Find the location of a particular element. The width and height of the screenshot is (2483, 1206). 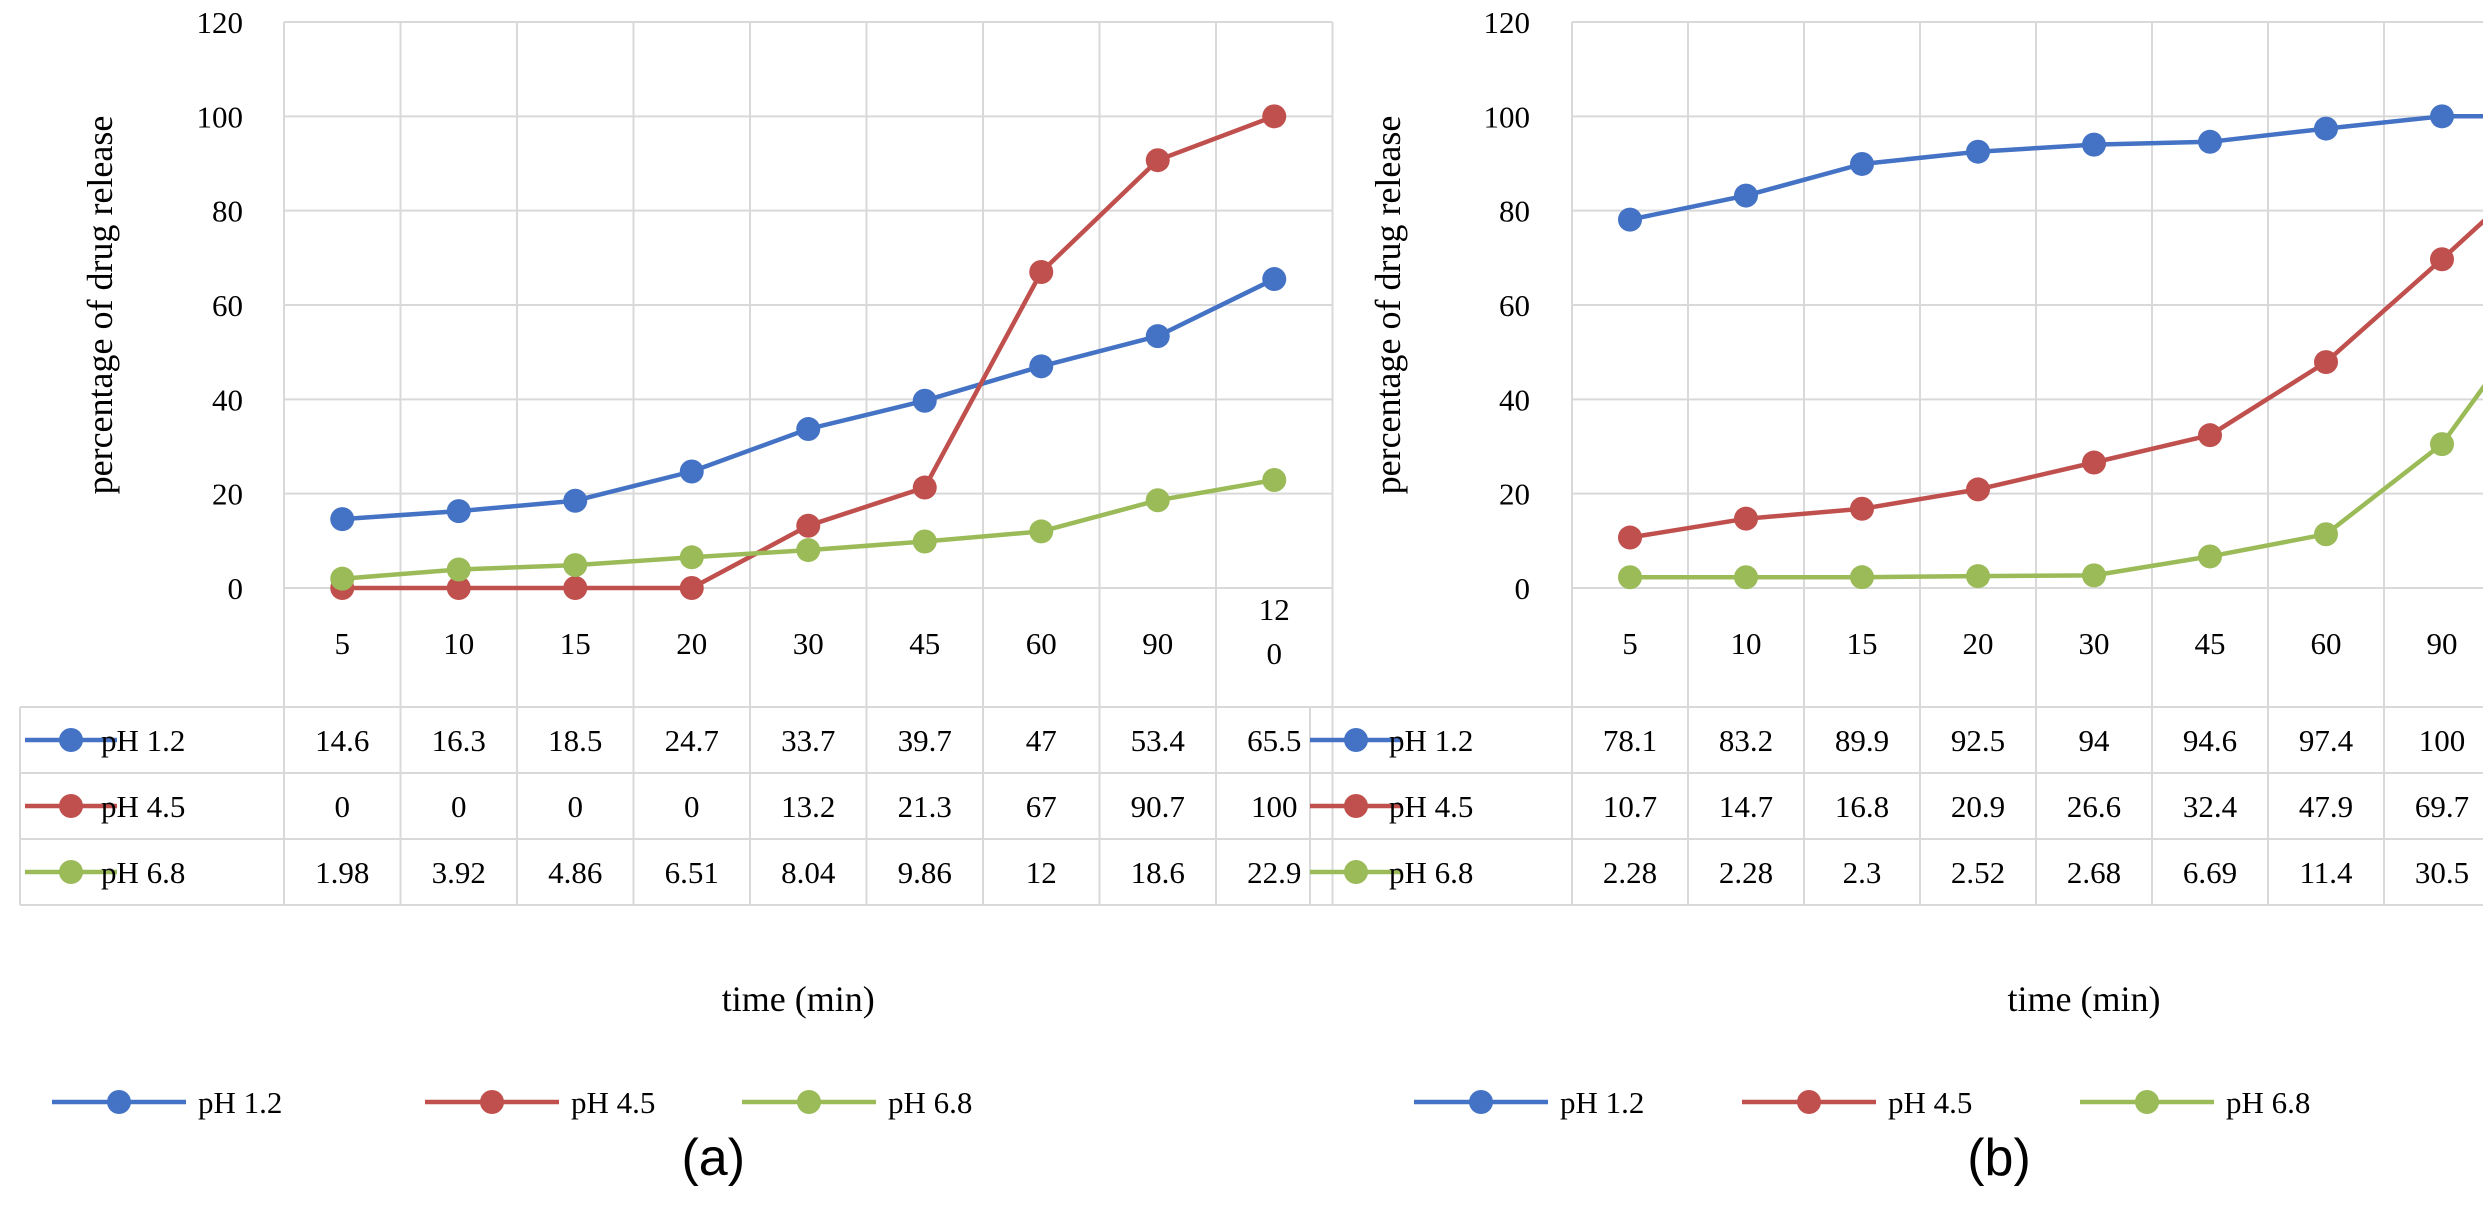

chart-a-ytick-label: 120 is located at coordinates (220, 22).